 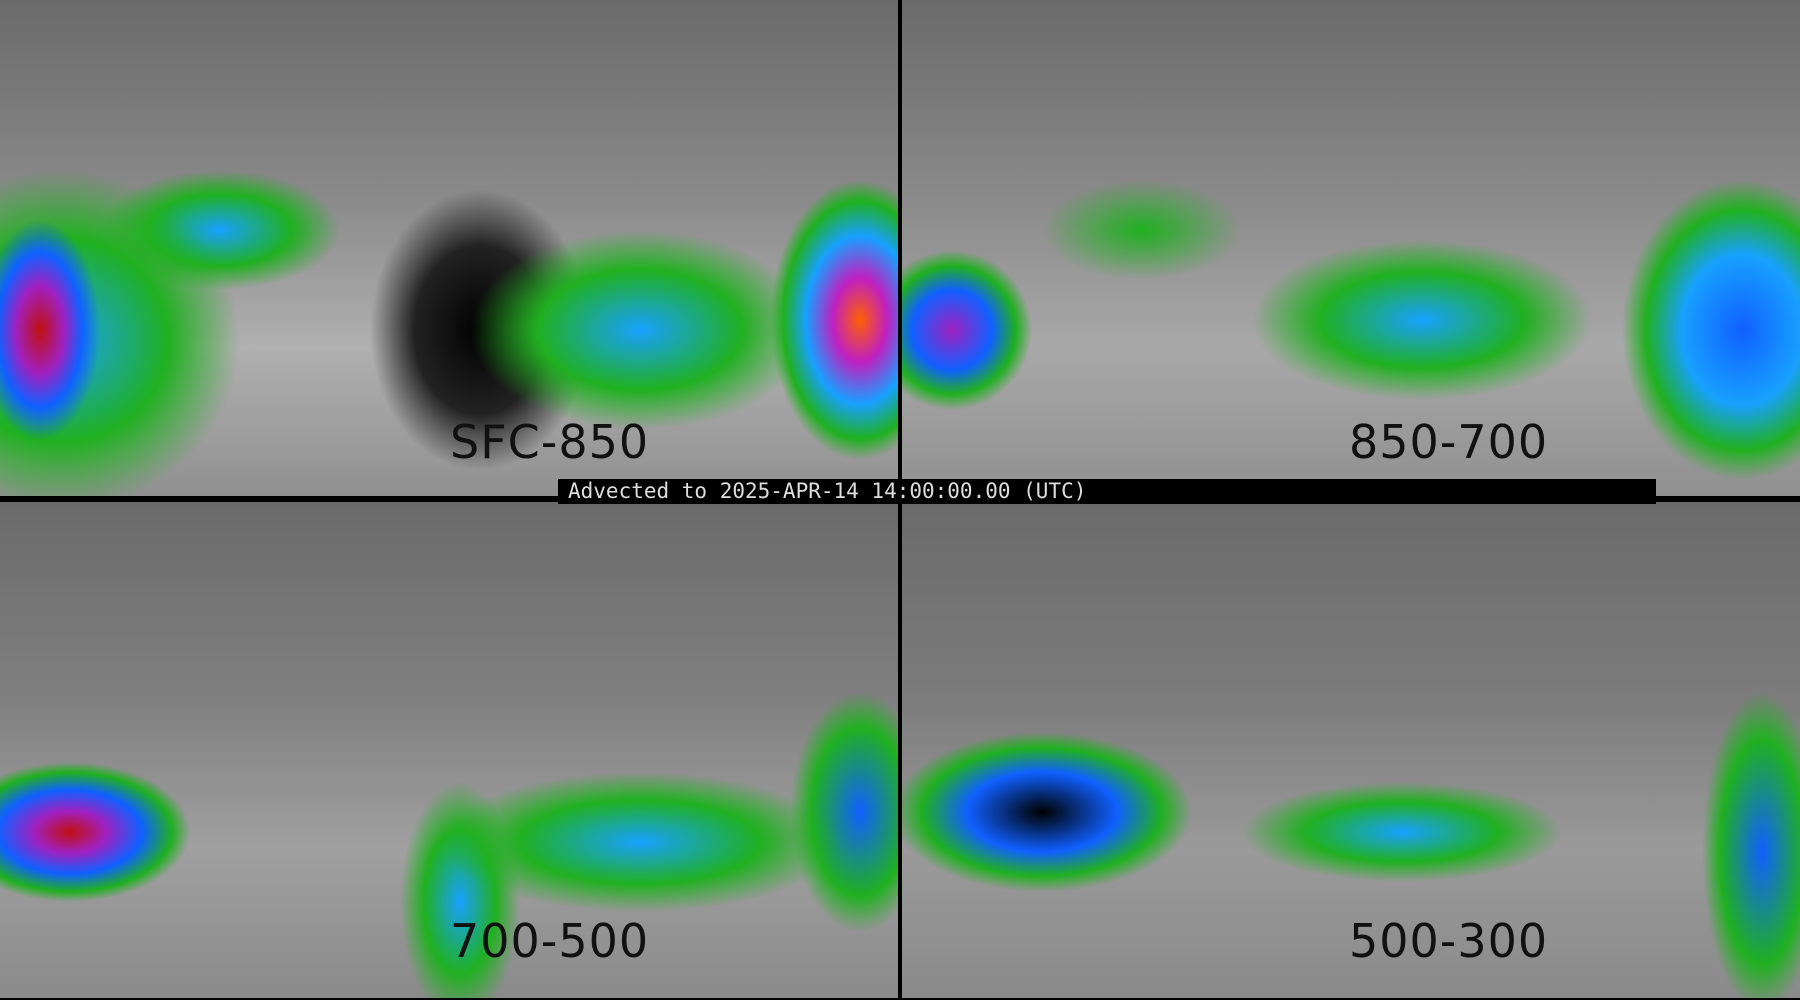 What do you see at coordinates (1449, 941) in the screenshot?
I see `layer-label: 500-300` at bounding box center [1449, 941].